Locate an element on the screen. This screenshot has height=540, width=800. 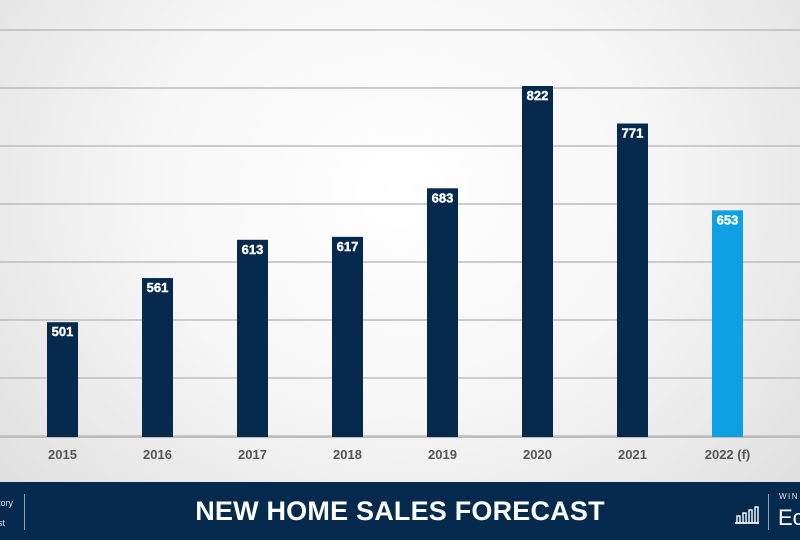
data-label: 617 is located at coordinates (348, 246).